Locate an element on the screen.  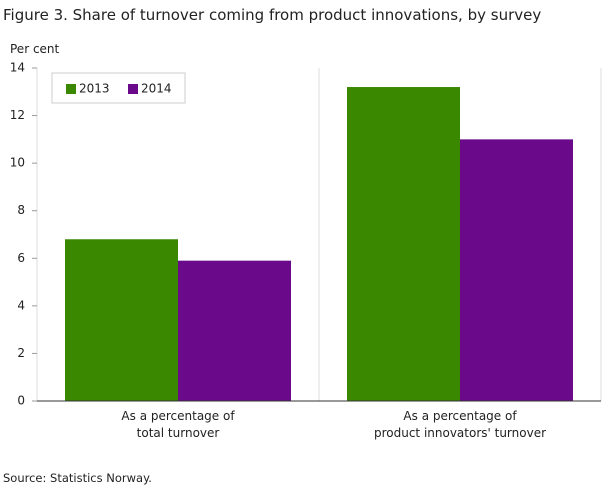
y-axis-label: Per cent is located at coordinates (35, 49).